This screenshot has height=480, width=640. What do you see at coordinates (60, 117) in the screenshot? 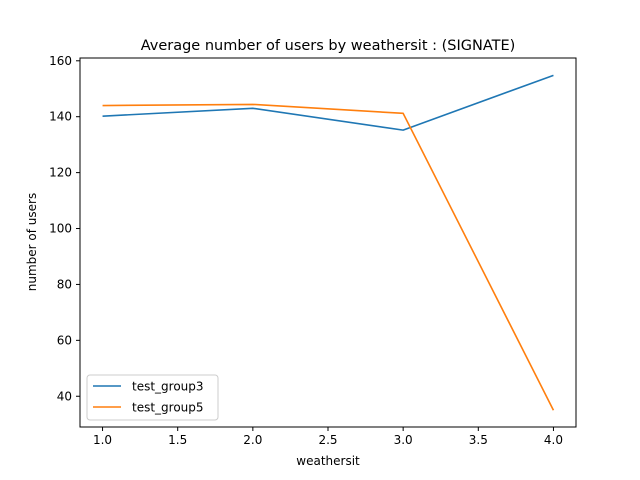
I see `y-tick-label: 140` at bounding box center [60, 117].